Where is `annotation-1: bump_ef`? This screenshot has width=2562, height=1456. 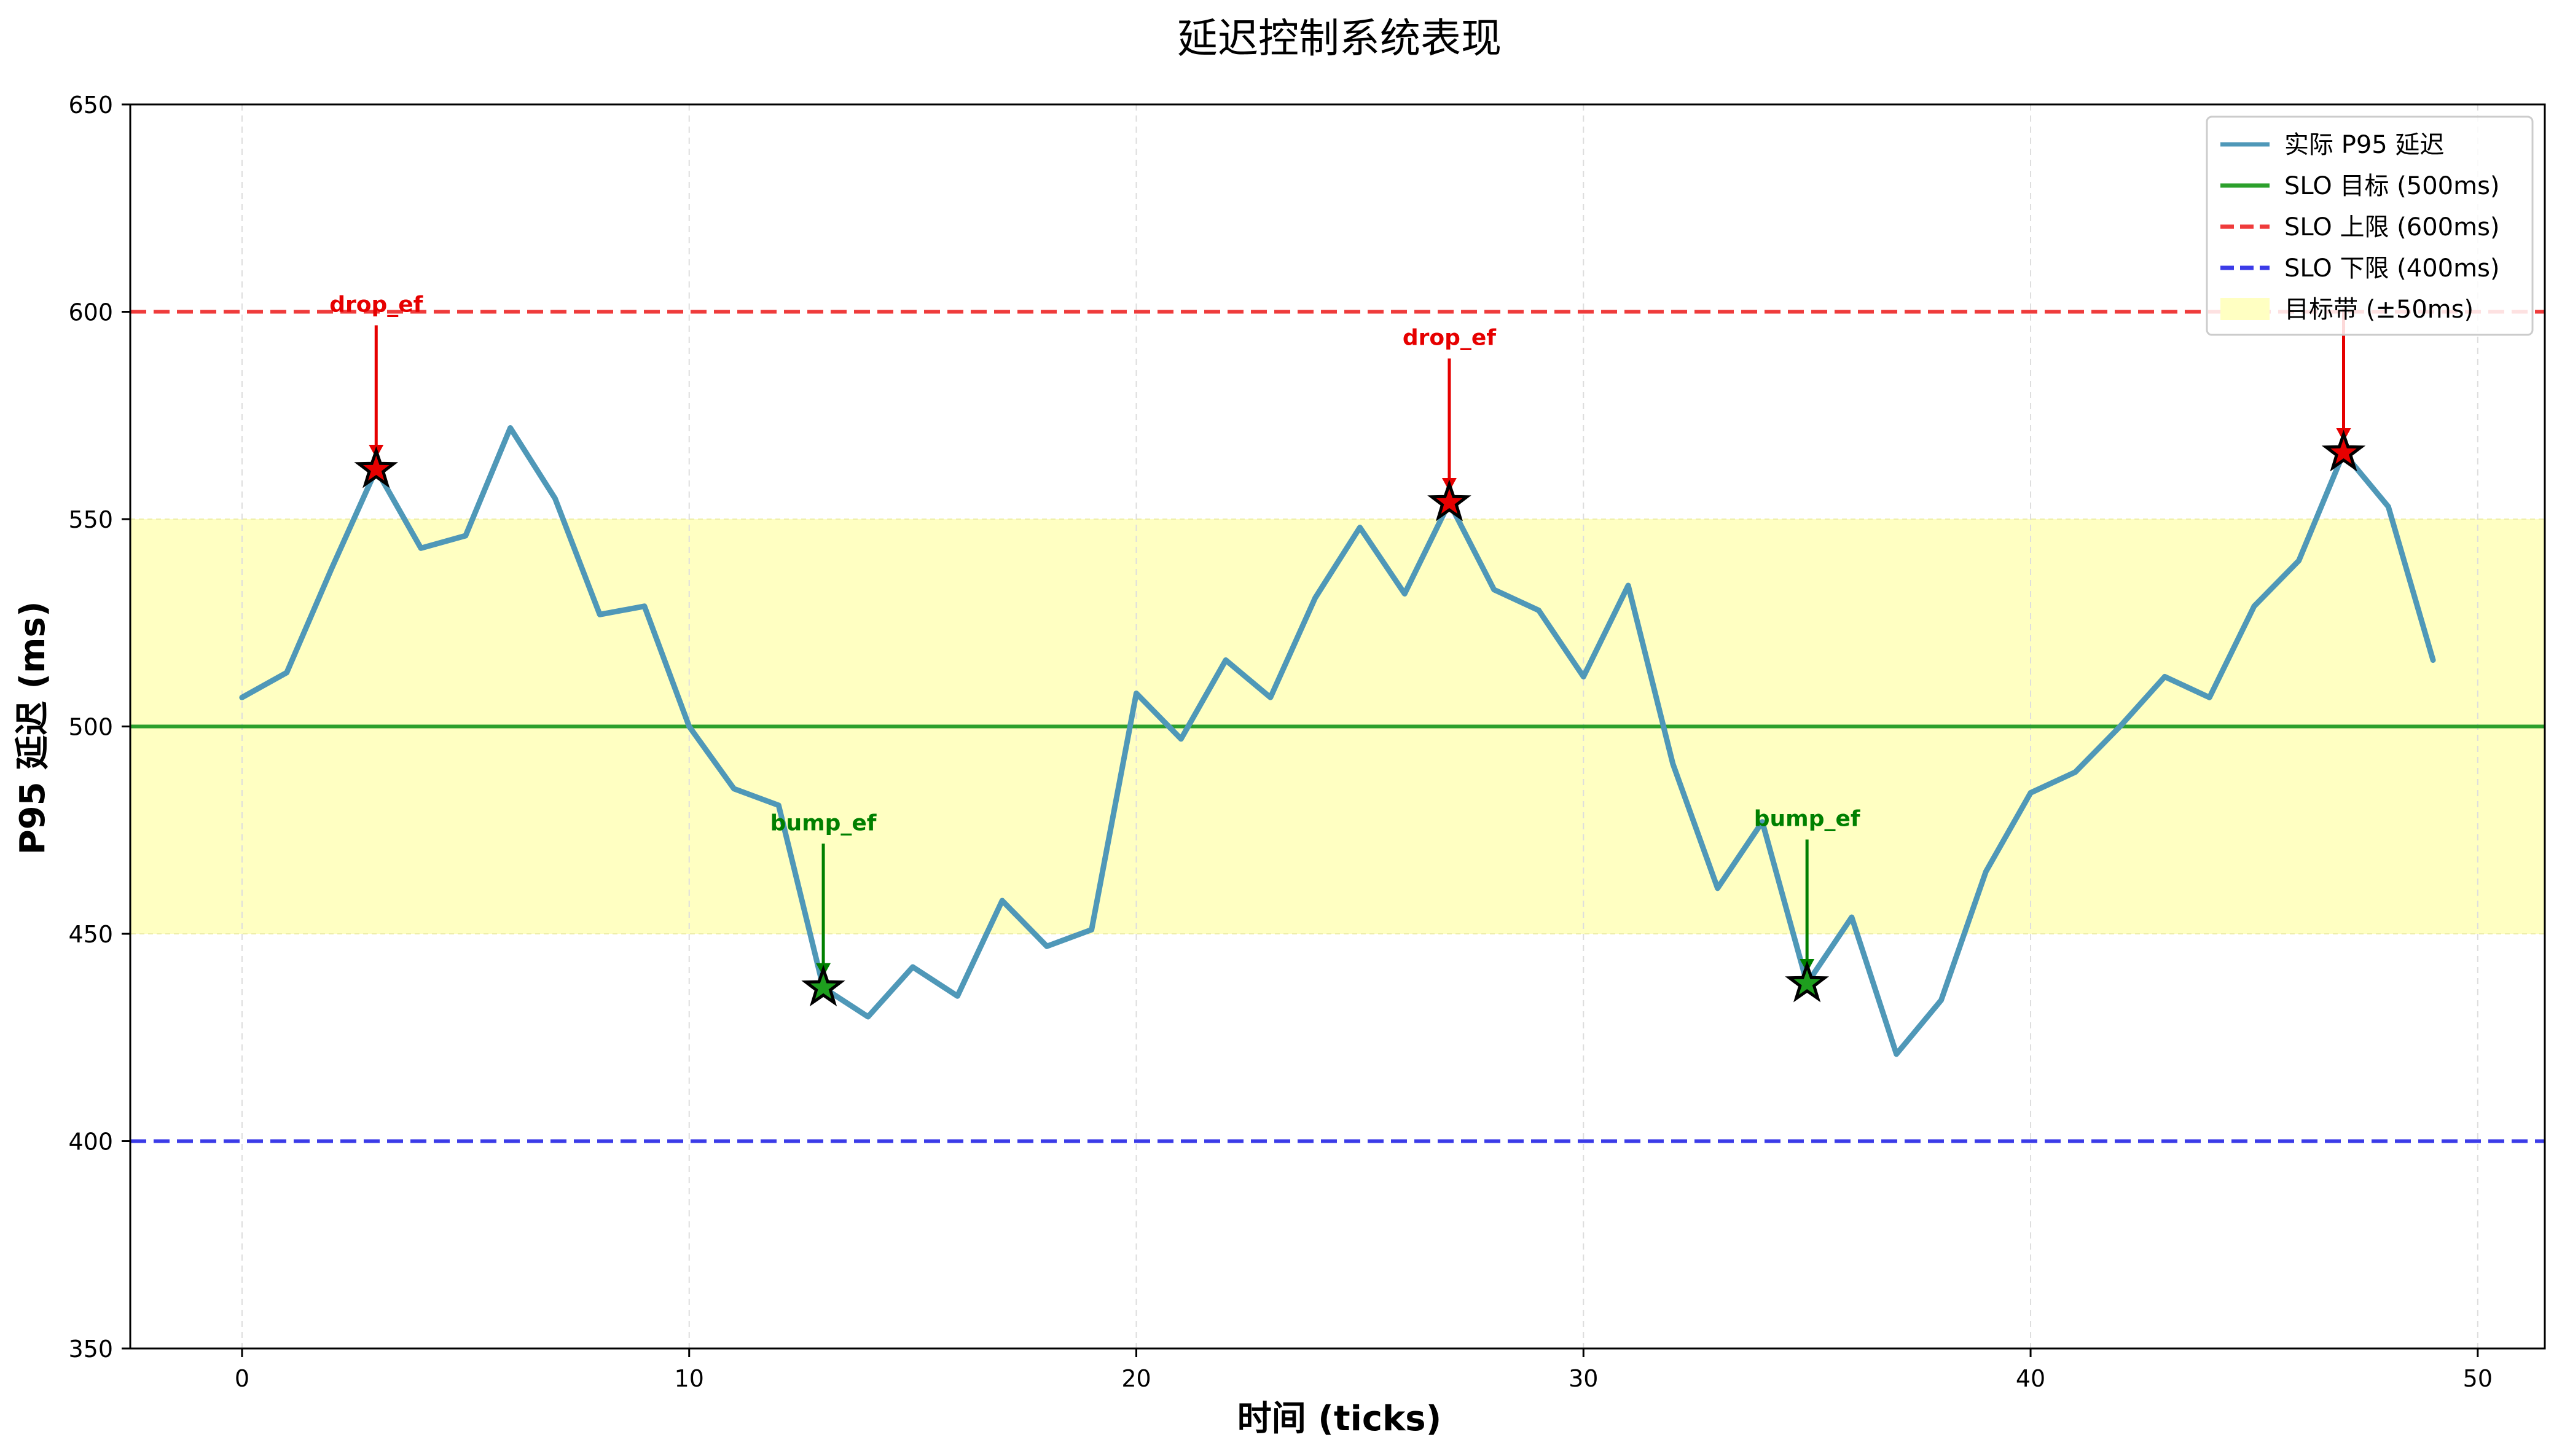
annotation-1: bump_ef is located at coordinates (823, 908).